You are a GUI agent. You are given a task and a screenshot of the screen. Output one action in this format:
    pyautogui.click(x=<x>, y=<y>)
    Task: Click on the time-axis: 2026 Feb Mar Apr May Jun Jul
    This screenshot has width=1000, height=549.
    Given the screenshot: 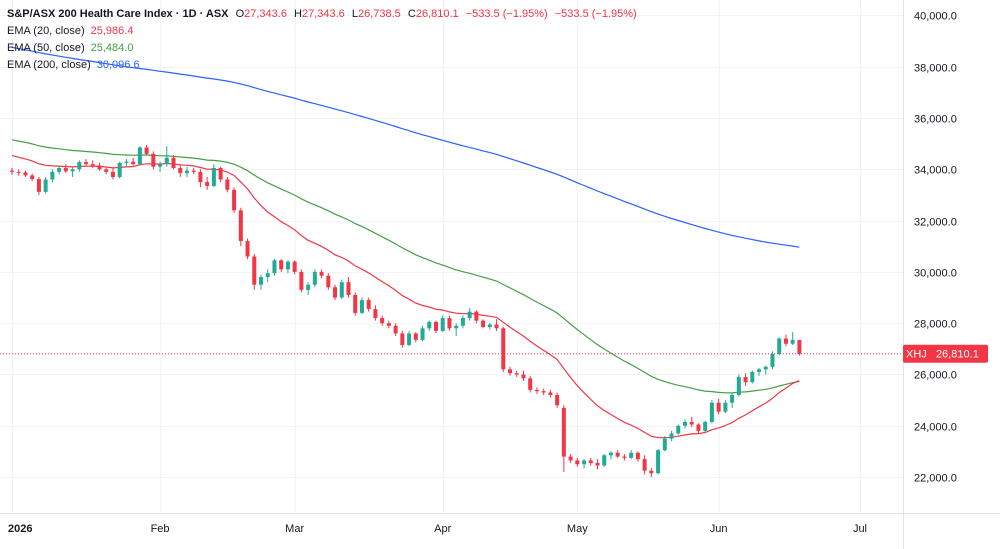 What is the action you would take?
    pyautogui.click(x=437, y=529)
    